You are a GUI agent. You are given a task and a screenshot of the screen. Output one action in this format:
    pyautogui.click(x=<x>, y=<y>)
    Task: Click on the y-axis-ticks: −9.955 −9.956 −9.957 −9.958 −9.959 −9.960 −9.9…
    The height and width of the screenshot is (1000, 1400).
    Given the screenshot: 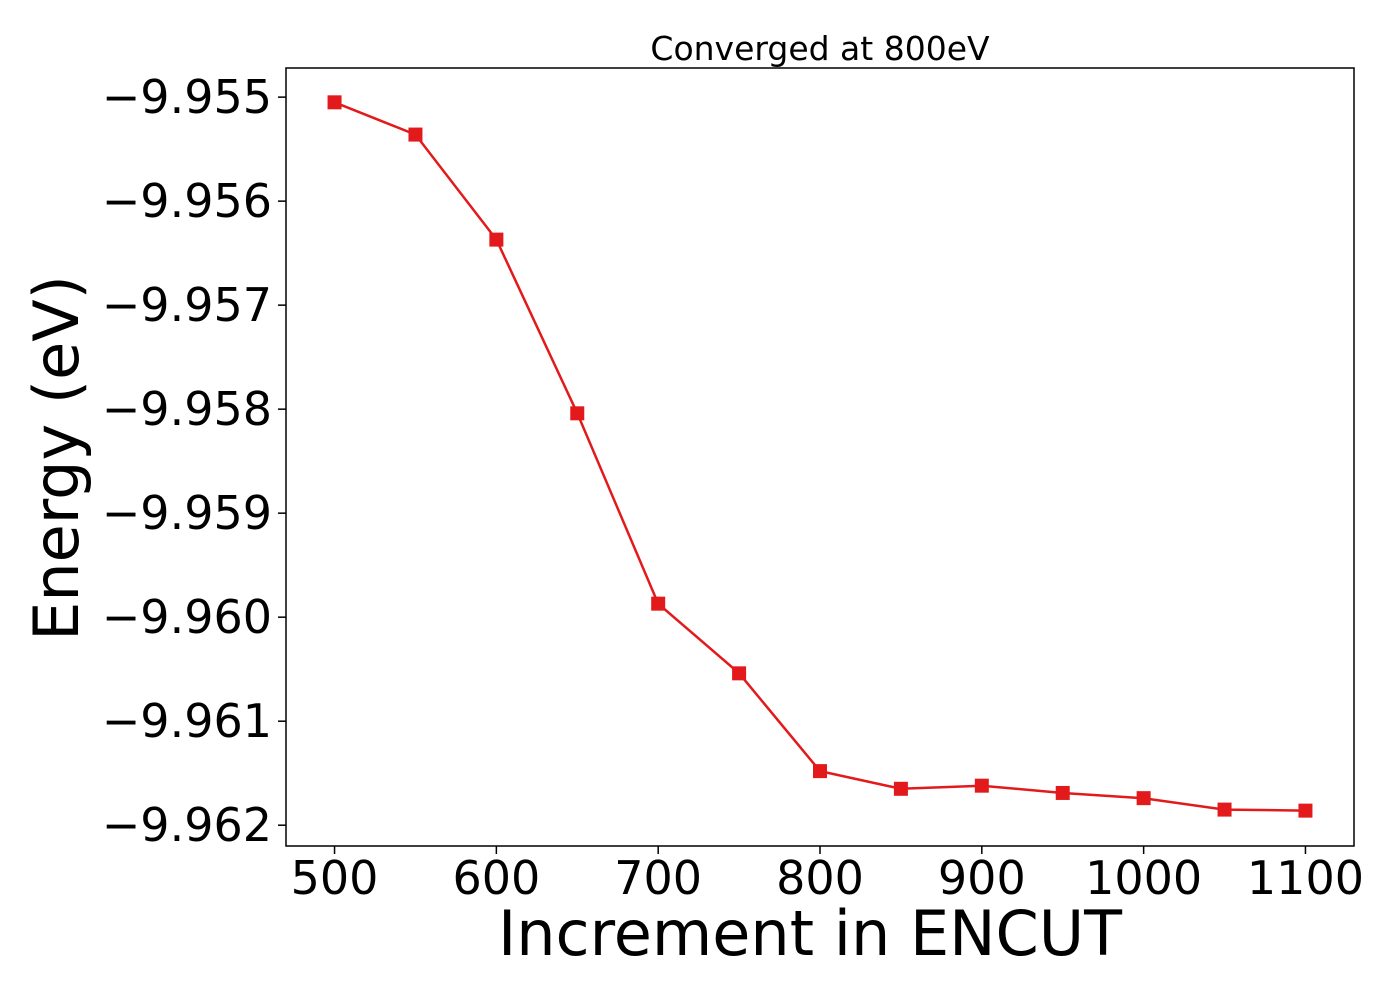 What is the action you would take?
    pyautogui.click(x=194, y=461)
    